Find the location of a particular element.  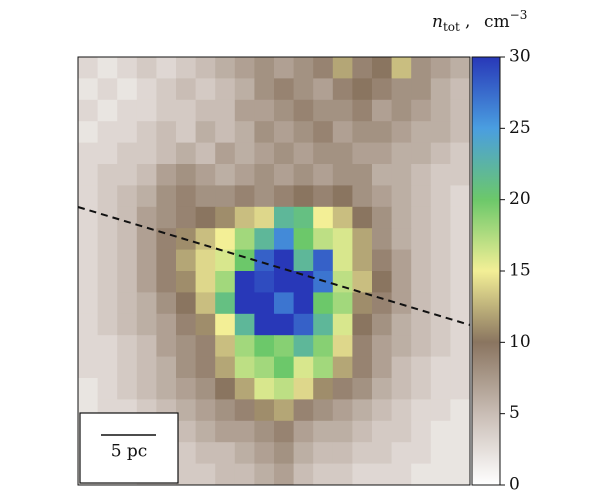

scale-bar-label: 5 pc is located at coordinates (129, 452).